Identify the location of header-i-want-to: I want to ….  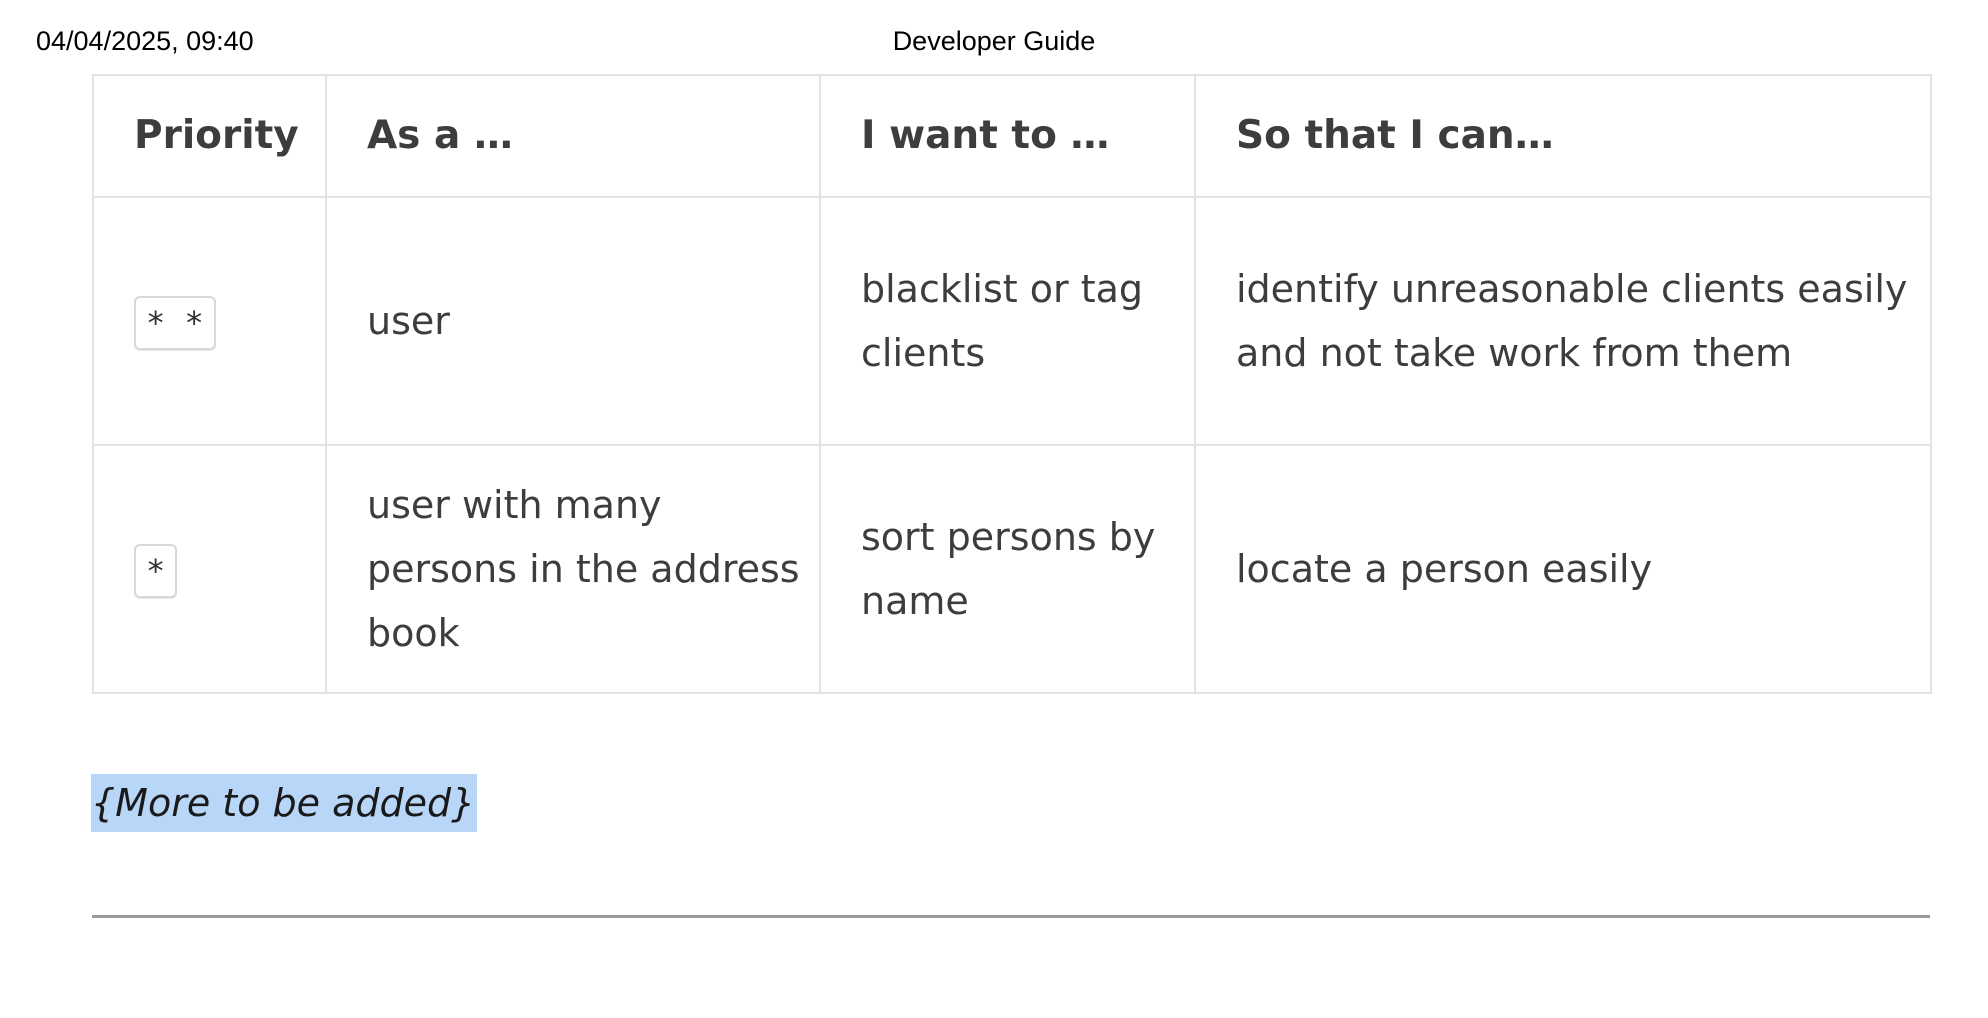
(1007, 136).